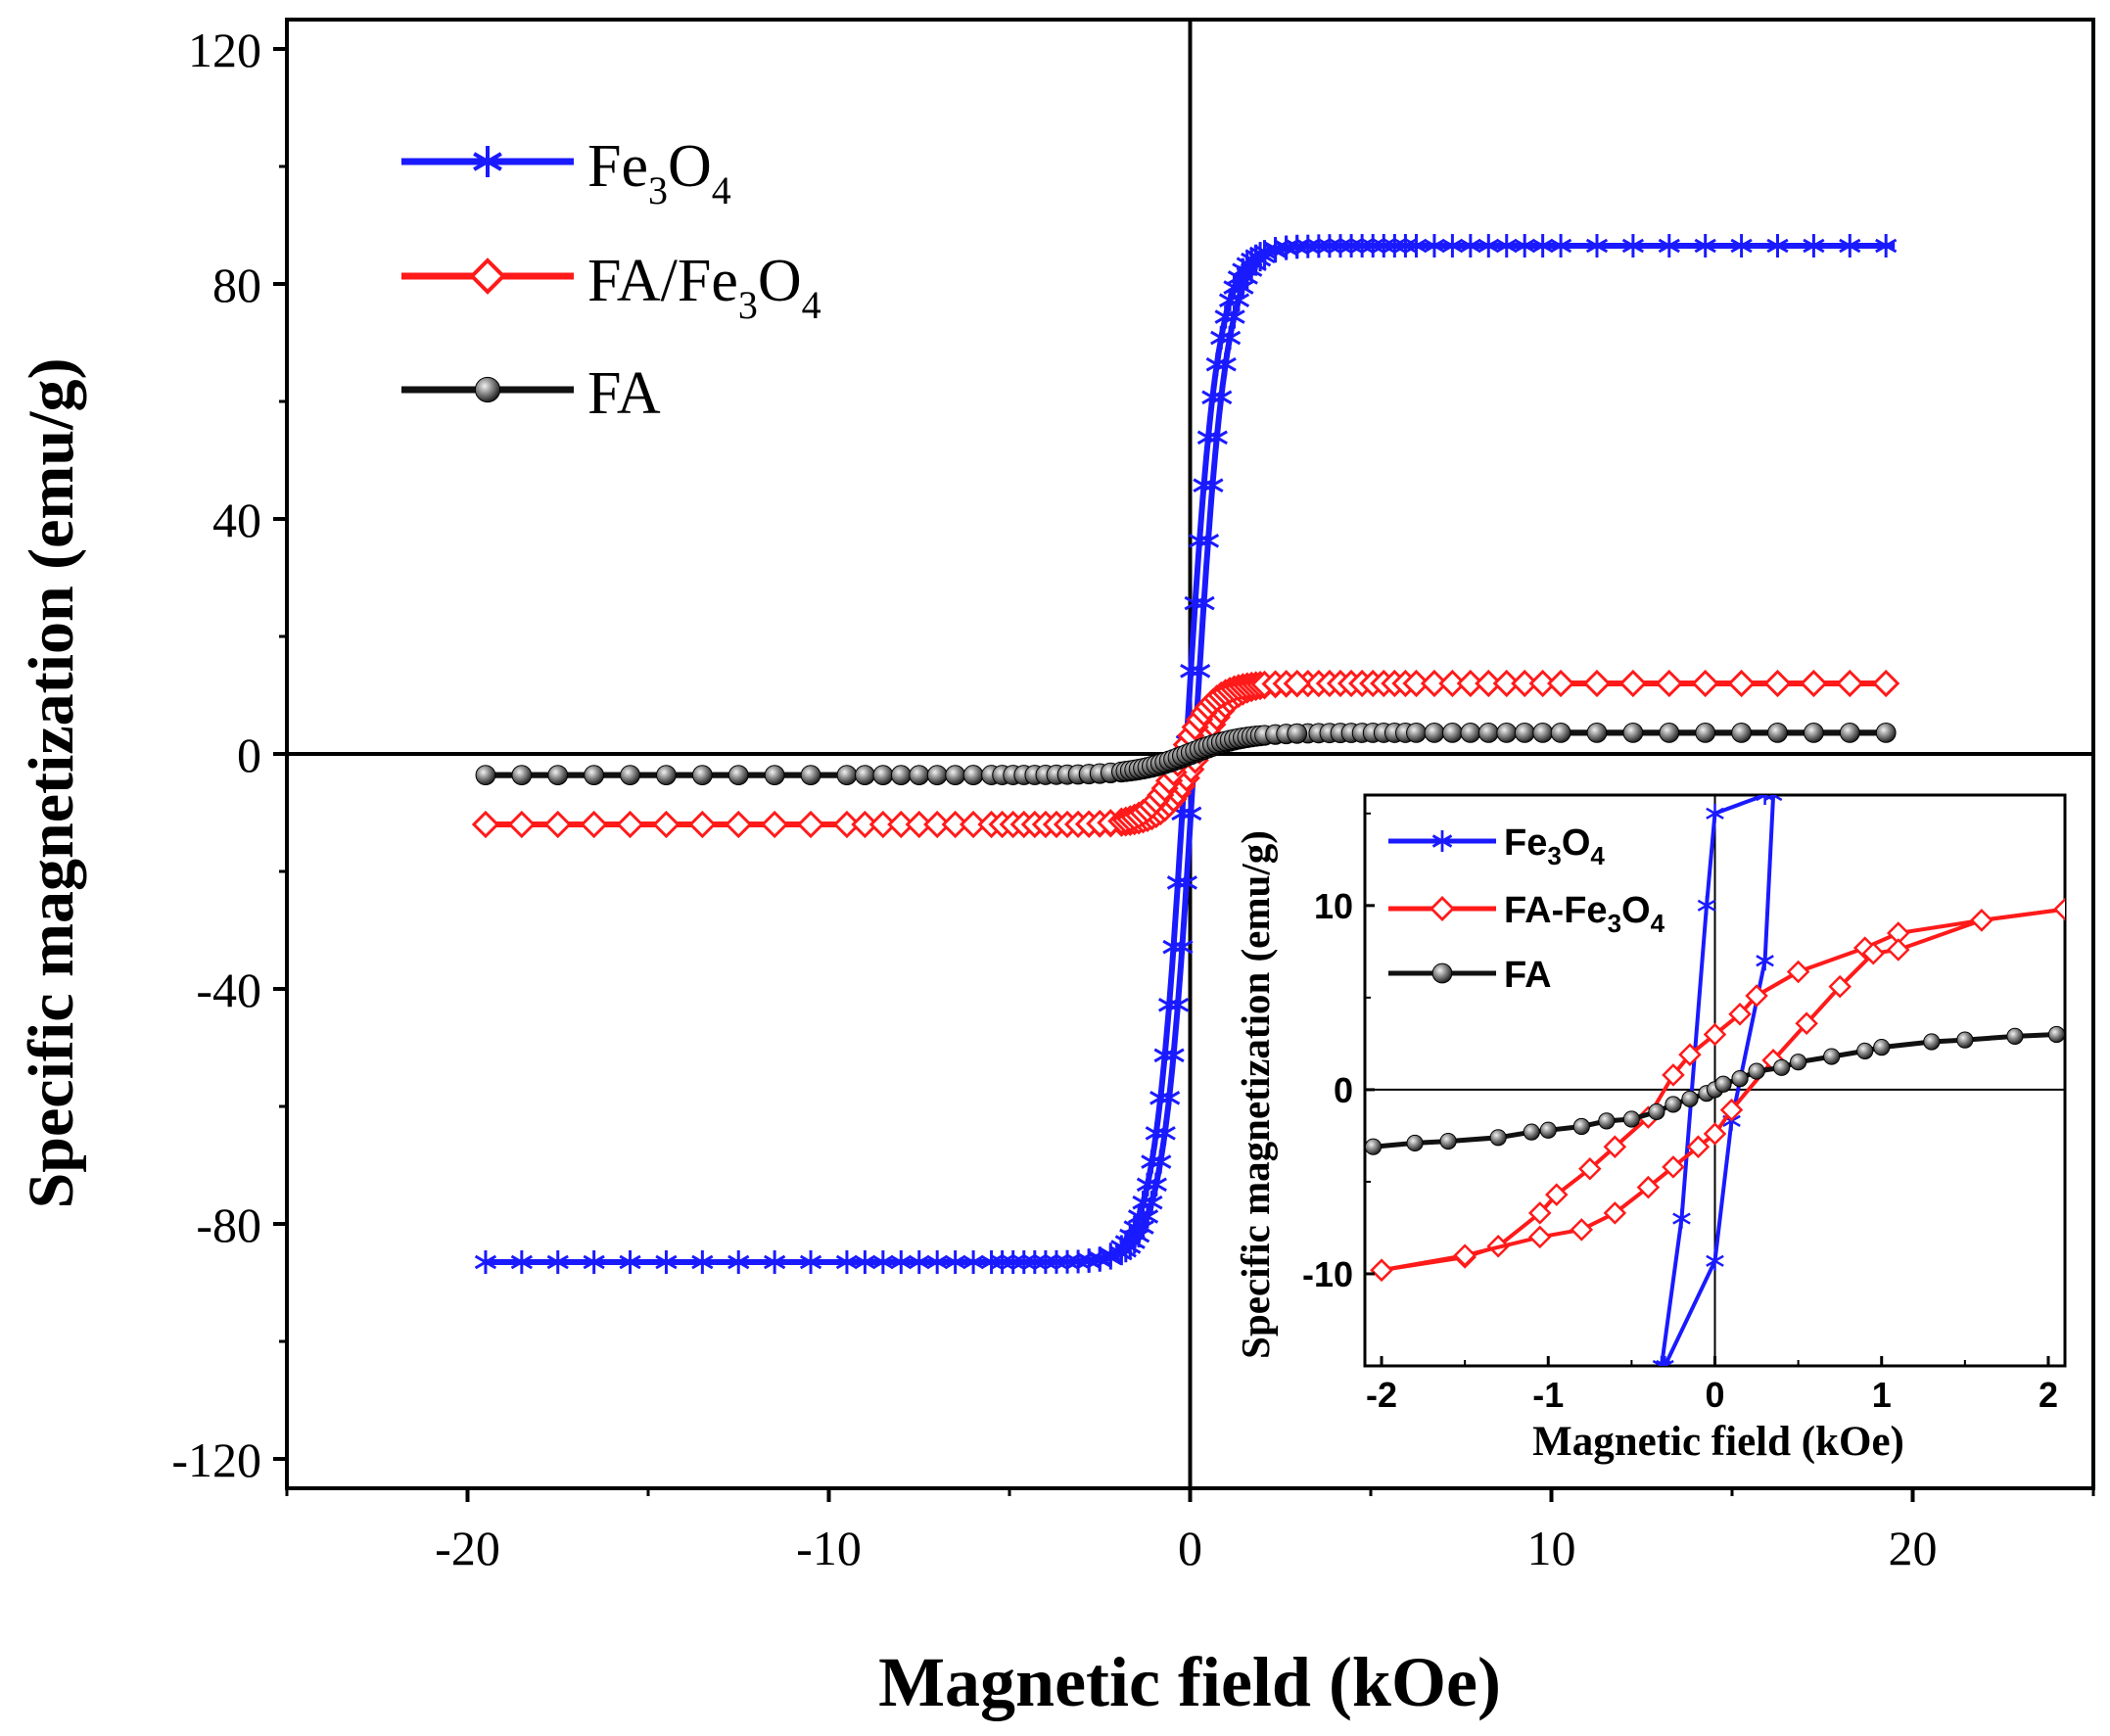 The width and height of the screenshot is (2110, 1736). I want to click on main-x-tick-label: -10, so click(829, 1548).